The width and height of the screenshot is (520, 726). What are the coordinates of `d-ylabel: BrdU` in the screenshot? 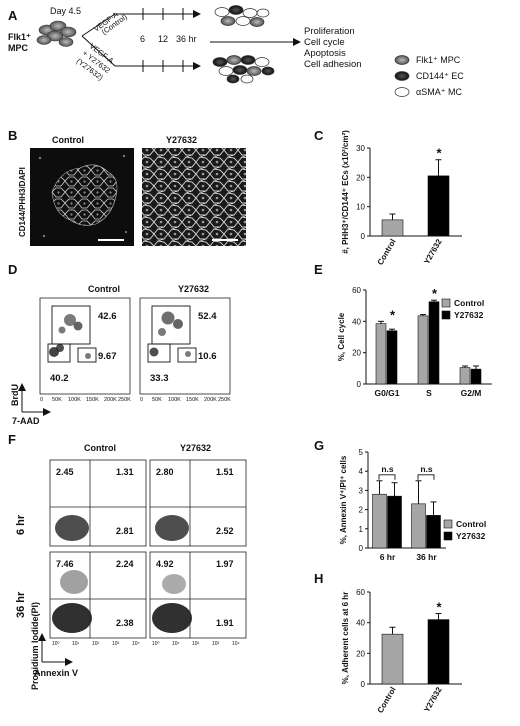 It's located at (15, 395).